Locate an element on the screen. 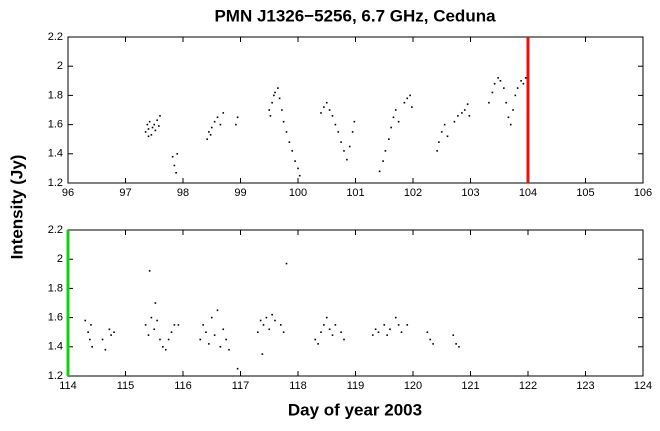 This screenshot has width=660, height=431. x-tick-label: 123 is located at coordinates (585, 386).